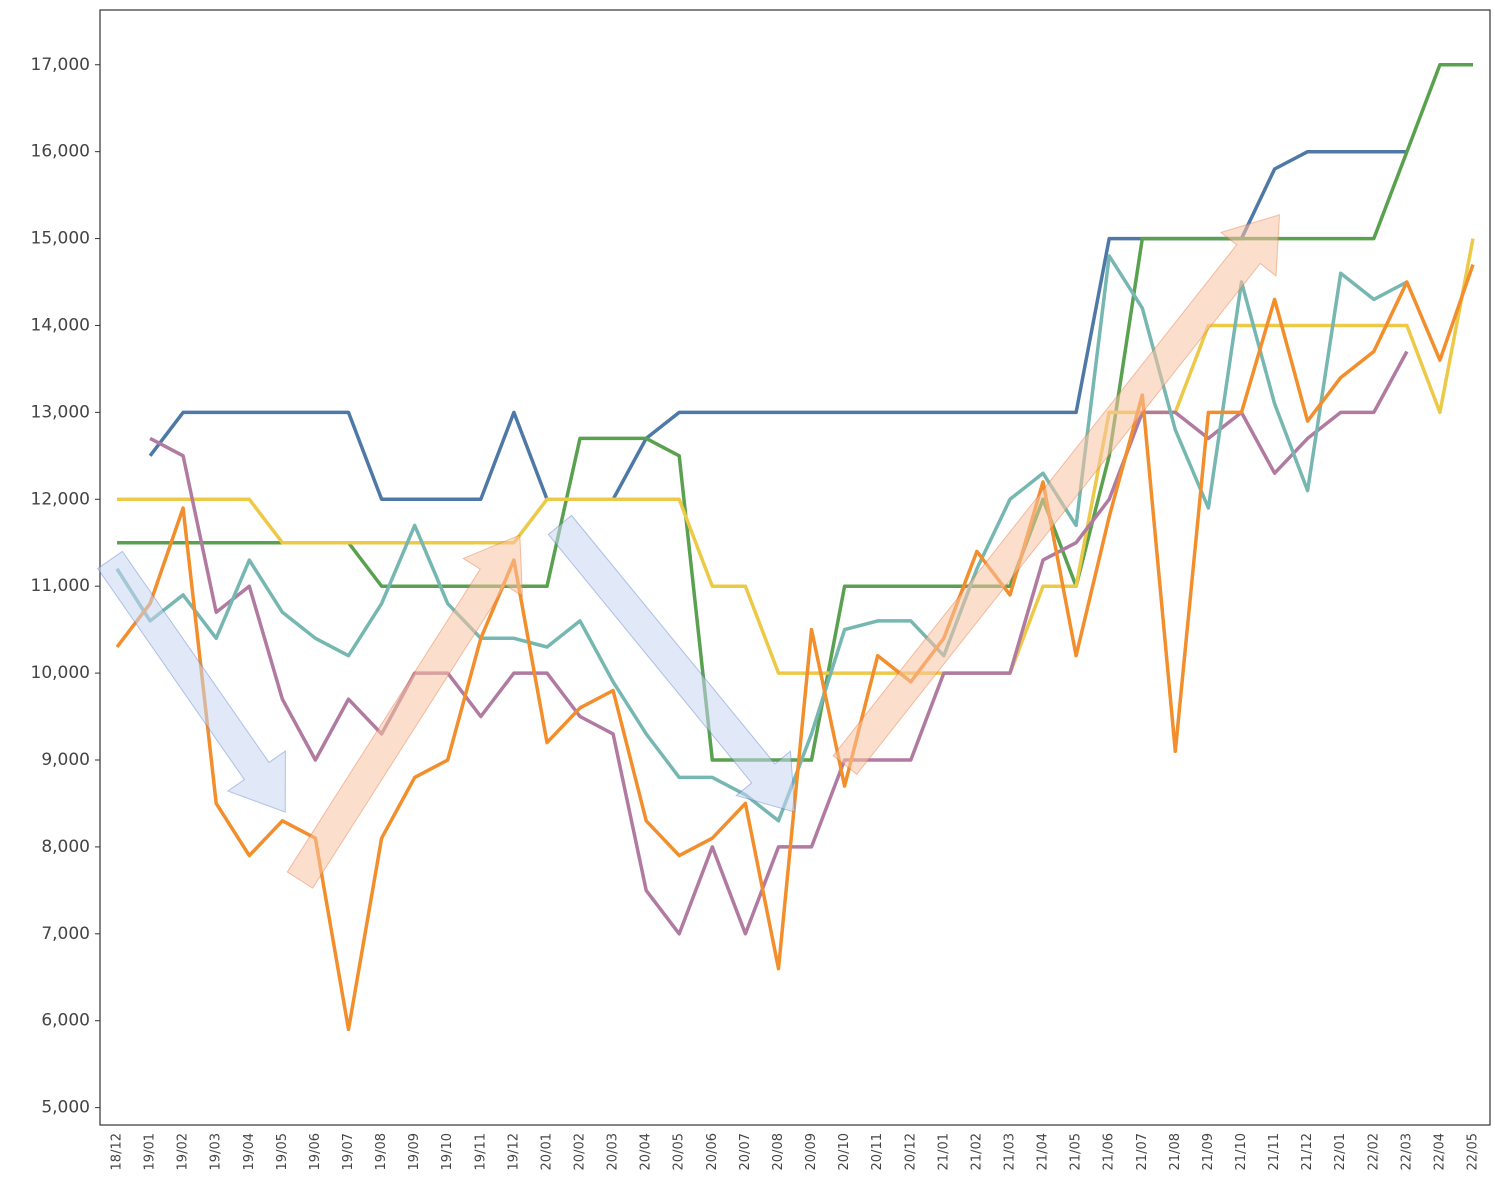  I want to click on x-tick-label: 19/05, so click(282, 1151).